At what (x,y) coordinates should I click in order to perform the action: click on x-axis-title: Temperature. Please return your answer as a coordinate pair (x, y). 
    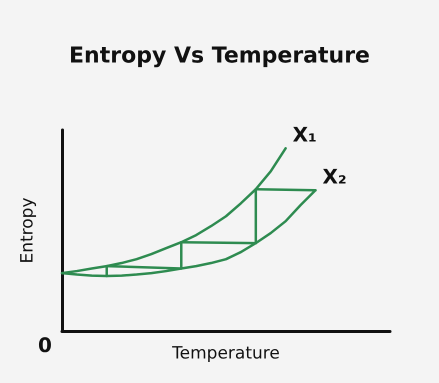
    Looking at the image, I should click on (225, 354).